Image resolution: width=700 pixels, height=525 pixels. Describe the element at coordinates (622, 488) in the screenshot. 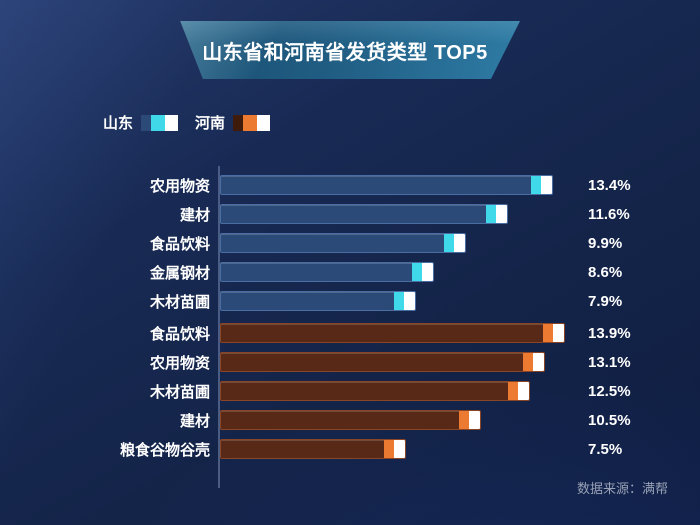

I see `data-source: 数据来源：满帮` at that location.